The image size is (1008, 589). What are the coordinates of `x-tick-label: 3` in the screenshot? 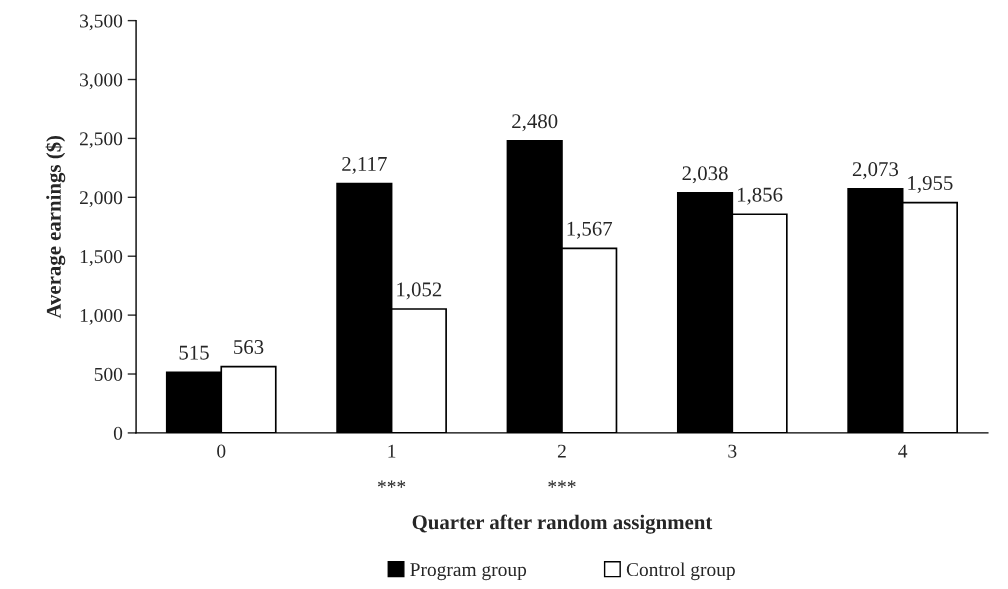 It's located at (732, 451).